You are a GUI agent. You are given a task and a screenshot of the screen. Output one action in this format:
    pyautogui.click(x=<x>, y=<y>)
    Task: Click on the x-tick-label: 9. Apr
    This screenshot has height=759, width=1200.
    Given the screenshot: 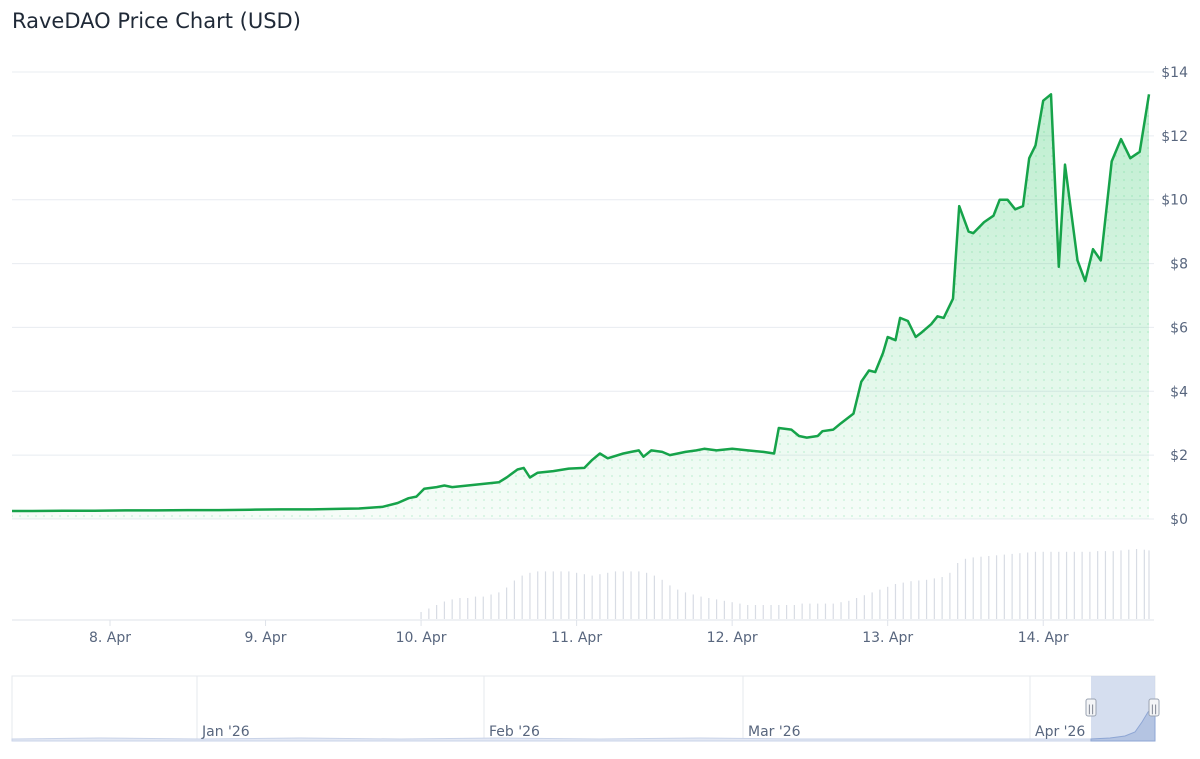 What is the action you would take?
    pyautogui.click(x=266, y=638)
    